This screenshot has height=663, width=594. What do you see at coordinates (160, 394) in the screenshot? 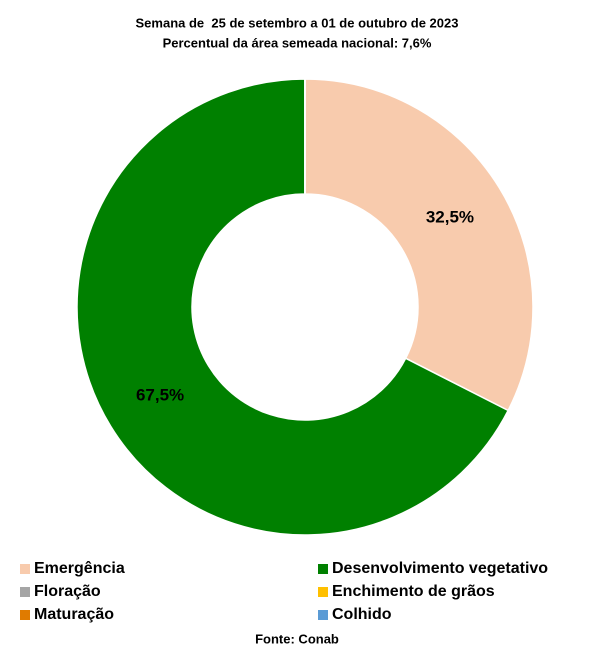
I see `data-label: 67,5%` at bounding box center [160, 394].